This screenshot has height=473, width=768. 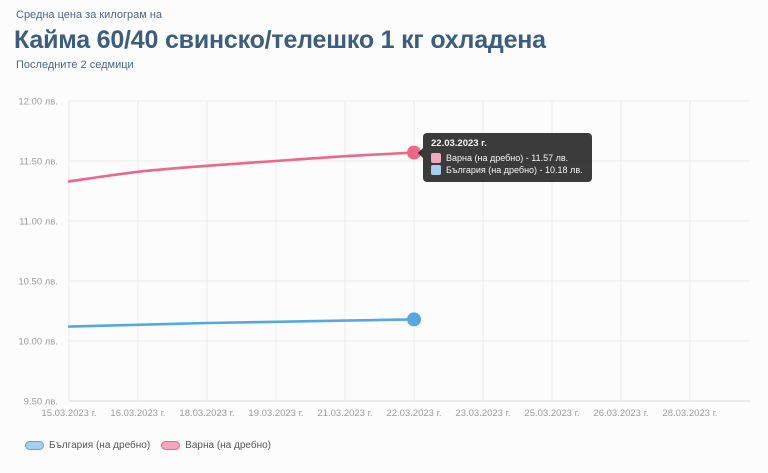 I want to click on legend-item-bulgaria: България (на дребно), so click(x=87, y=445).